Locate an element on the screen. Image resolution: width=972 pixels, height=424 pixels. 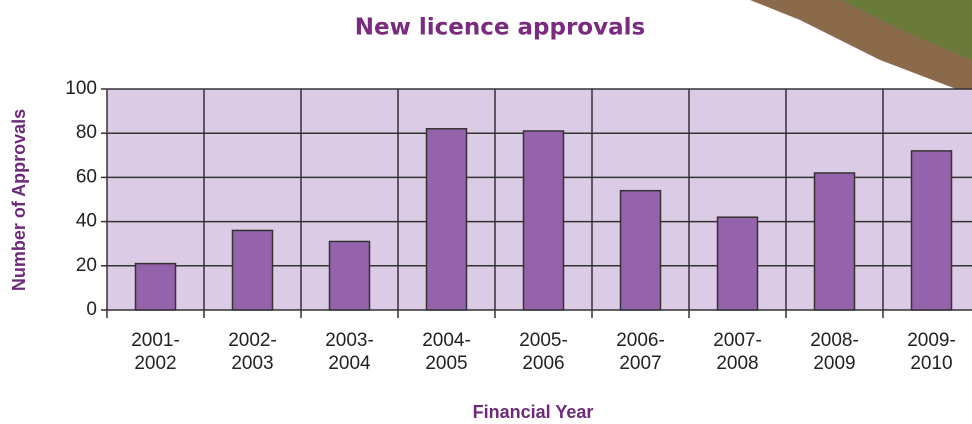
x-tick-label: 2005-2006 is located at coordinates (543, 352).